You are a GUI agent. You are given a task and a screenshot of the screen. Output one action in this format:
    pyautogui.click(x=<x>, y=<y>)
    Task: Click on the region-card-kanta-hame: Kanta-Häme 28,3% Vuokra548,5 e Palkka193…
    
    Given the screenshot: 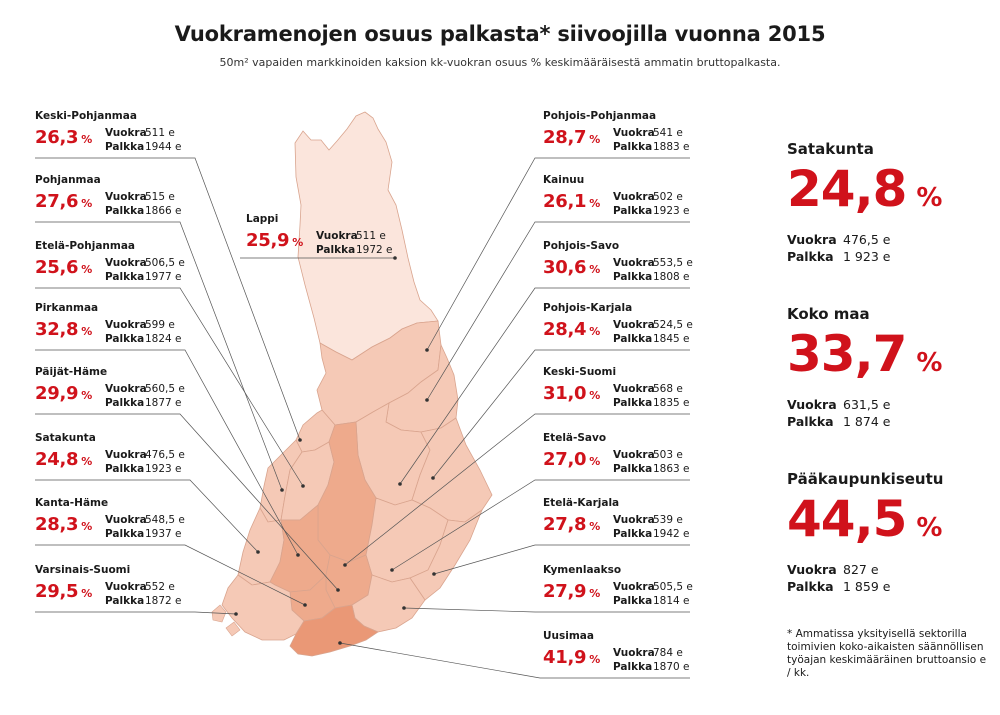 What is the action you would take?
    pyautogui.click(x=122, y=522)
    